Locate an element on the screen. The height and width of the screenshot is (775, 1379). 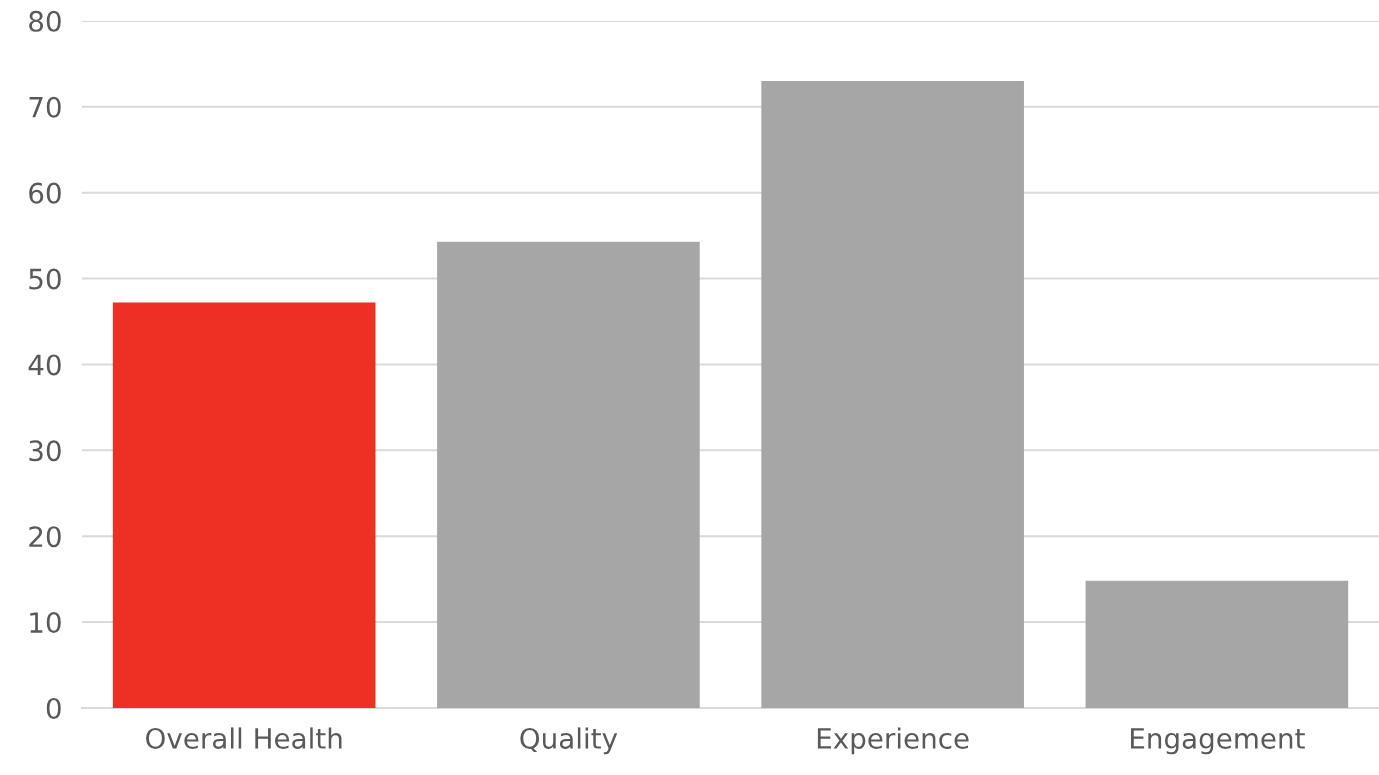
y-tick-label: 40 is located at coordinates (44, 365).